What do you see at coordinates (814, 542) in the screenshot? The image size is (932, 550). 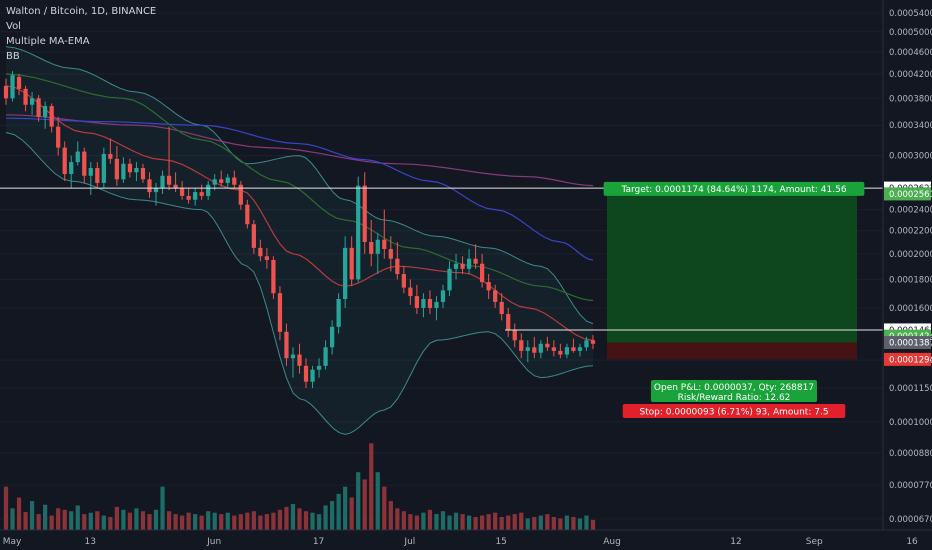 I see `x-tick-label: Sep` at bounding box center [814, 542].